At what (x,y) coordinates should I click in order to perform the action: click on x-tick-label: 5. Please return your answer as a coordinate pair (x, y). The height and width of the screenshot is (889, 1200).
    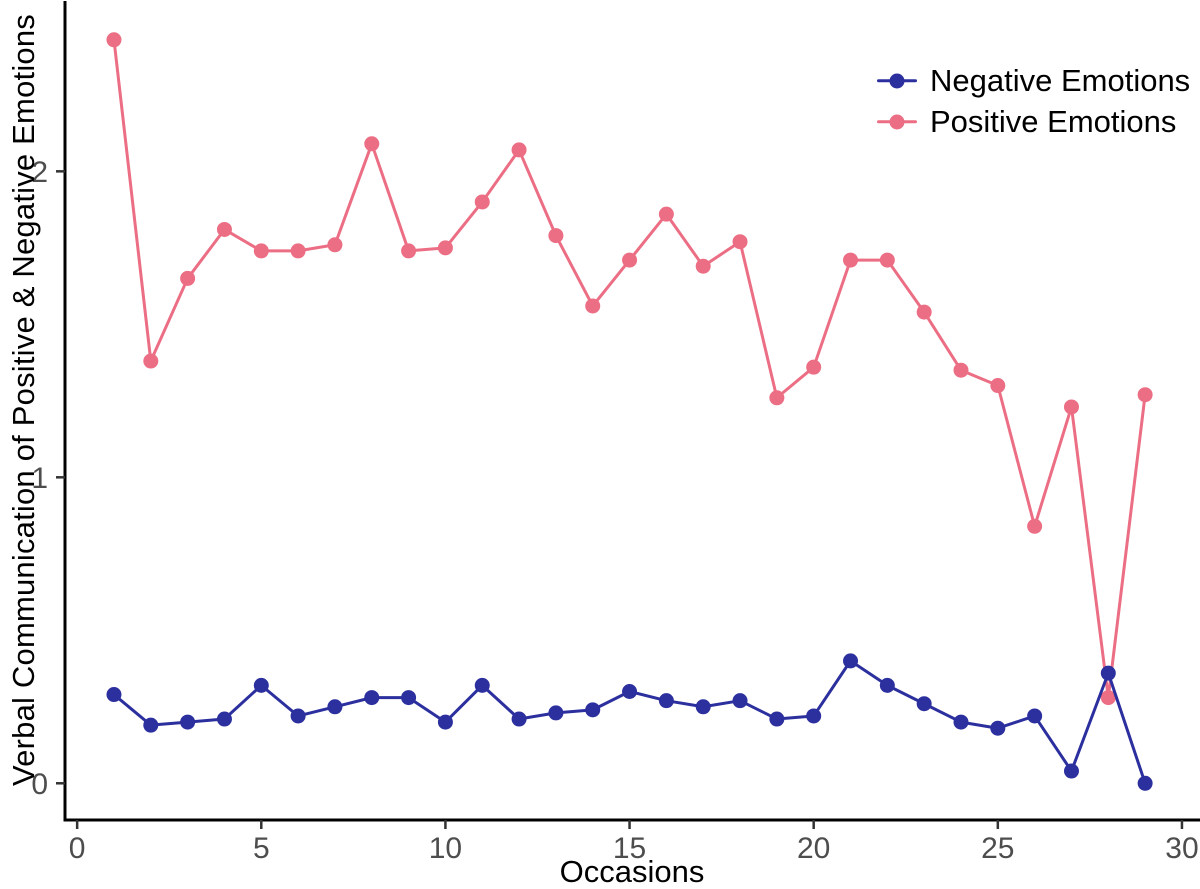
    Looking at the image, I should click on (261, 848).